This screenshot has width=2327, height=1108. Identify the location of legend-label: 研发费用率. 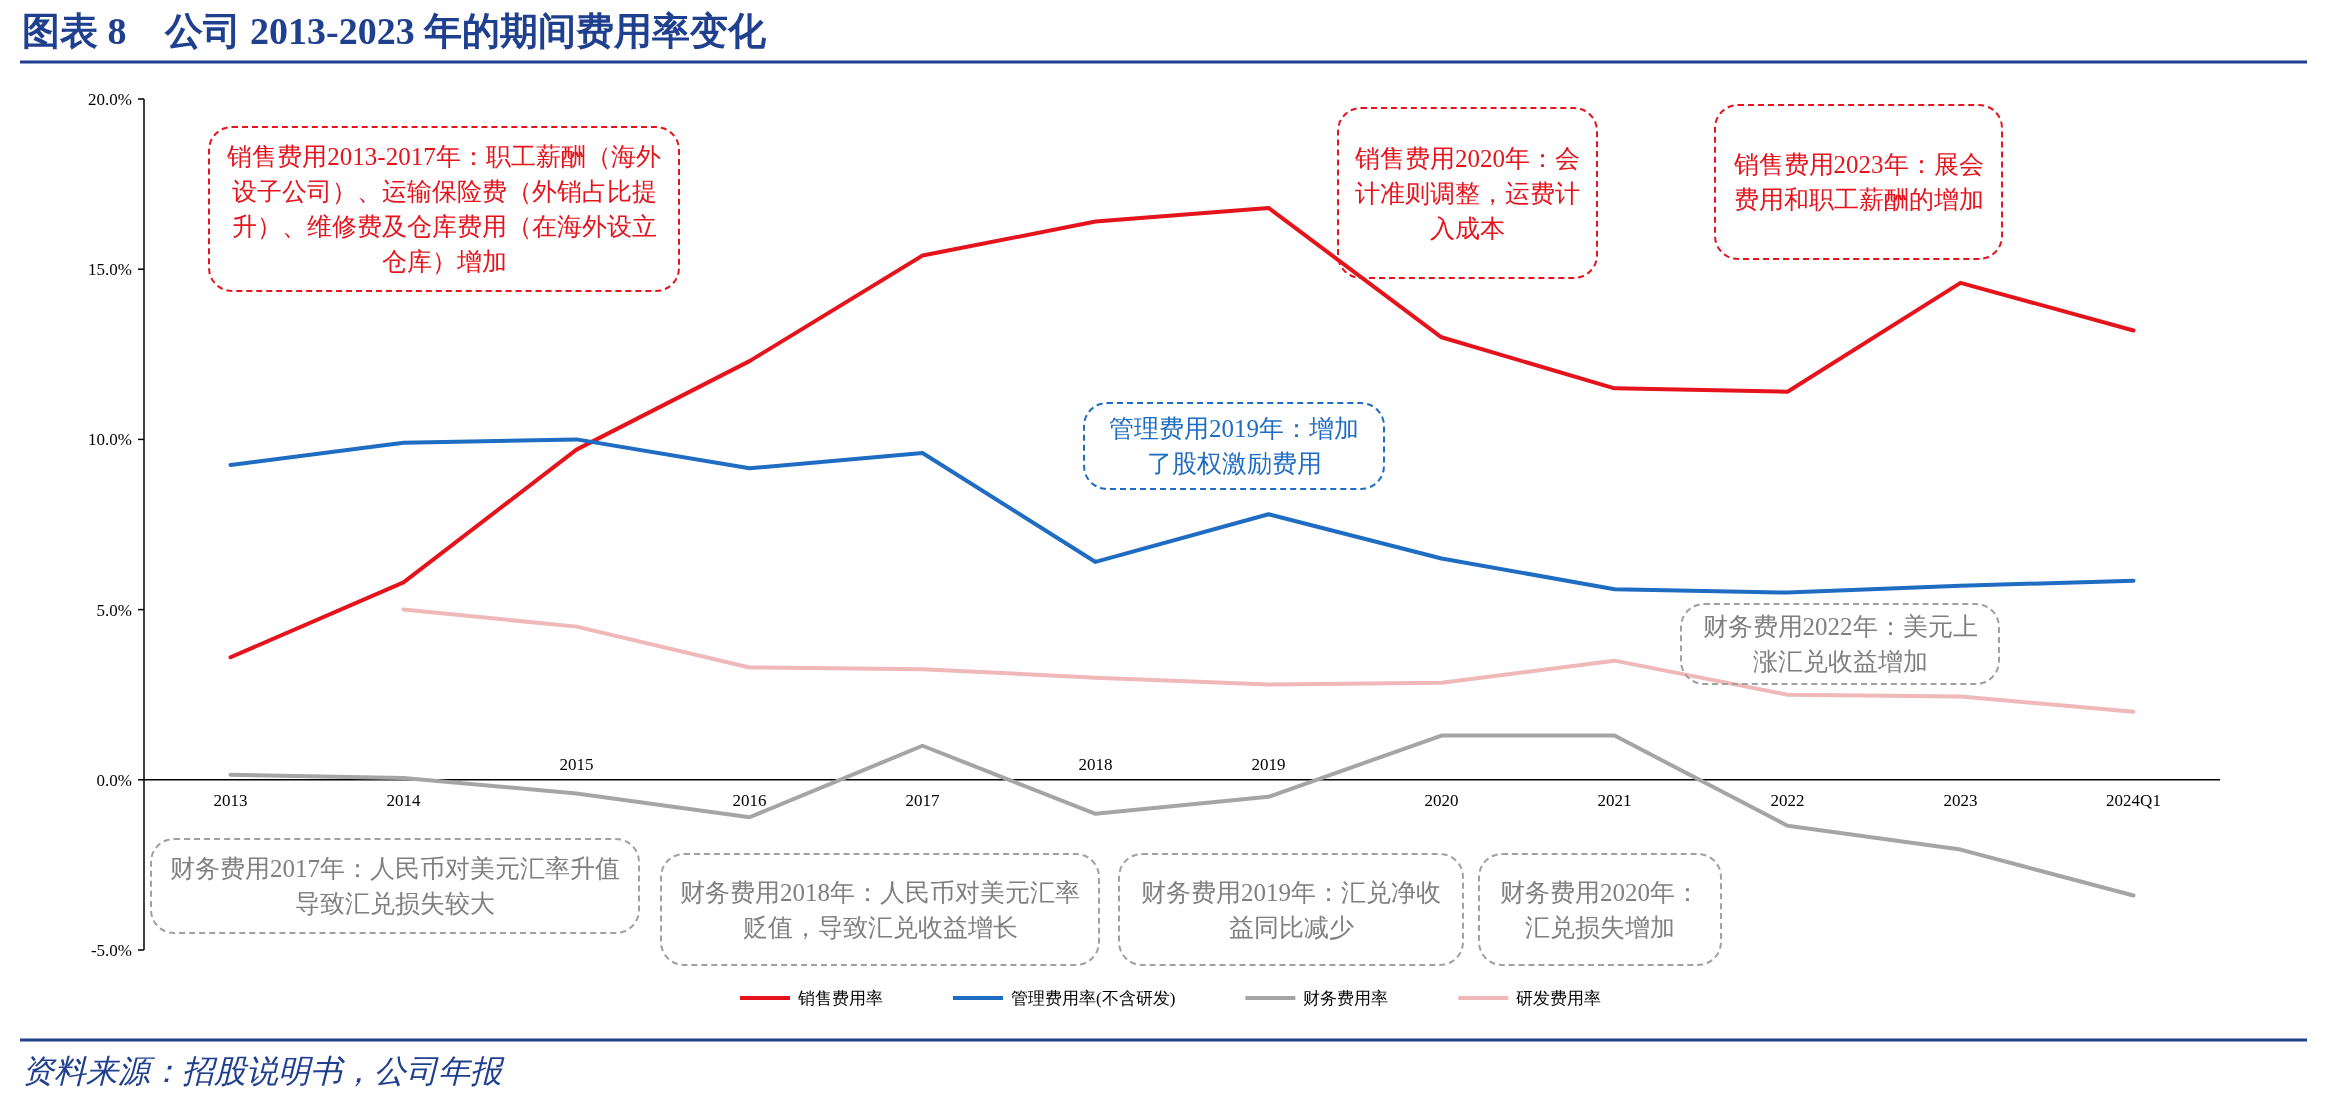
(1559, 998).